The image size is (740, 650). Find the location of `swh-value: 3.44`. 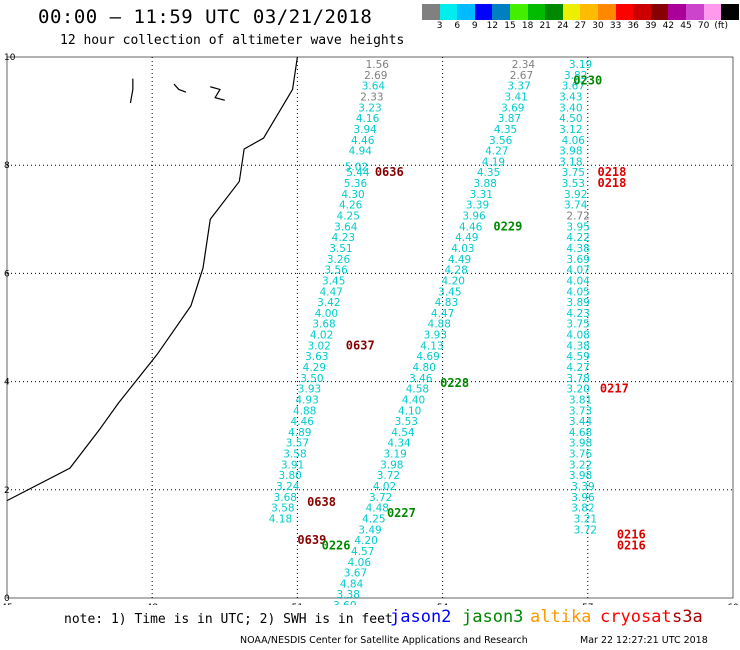

swh-value: 3.44 is located at coordinates (581, 422).